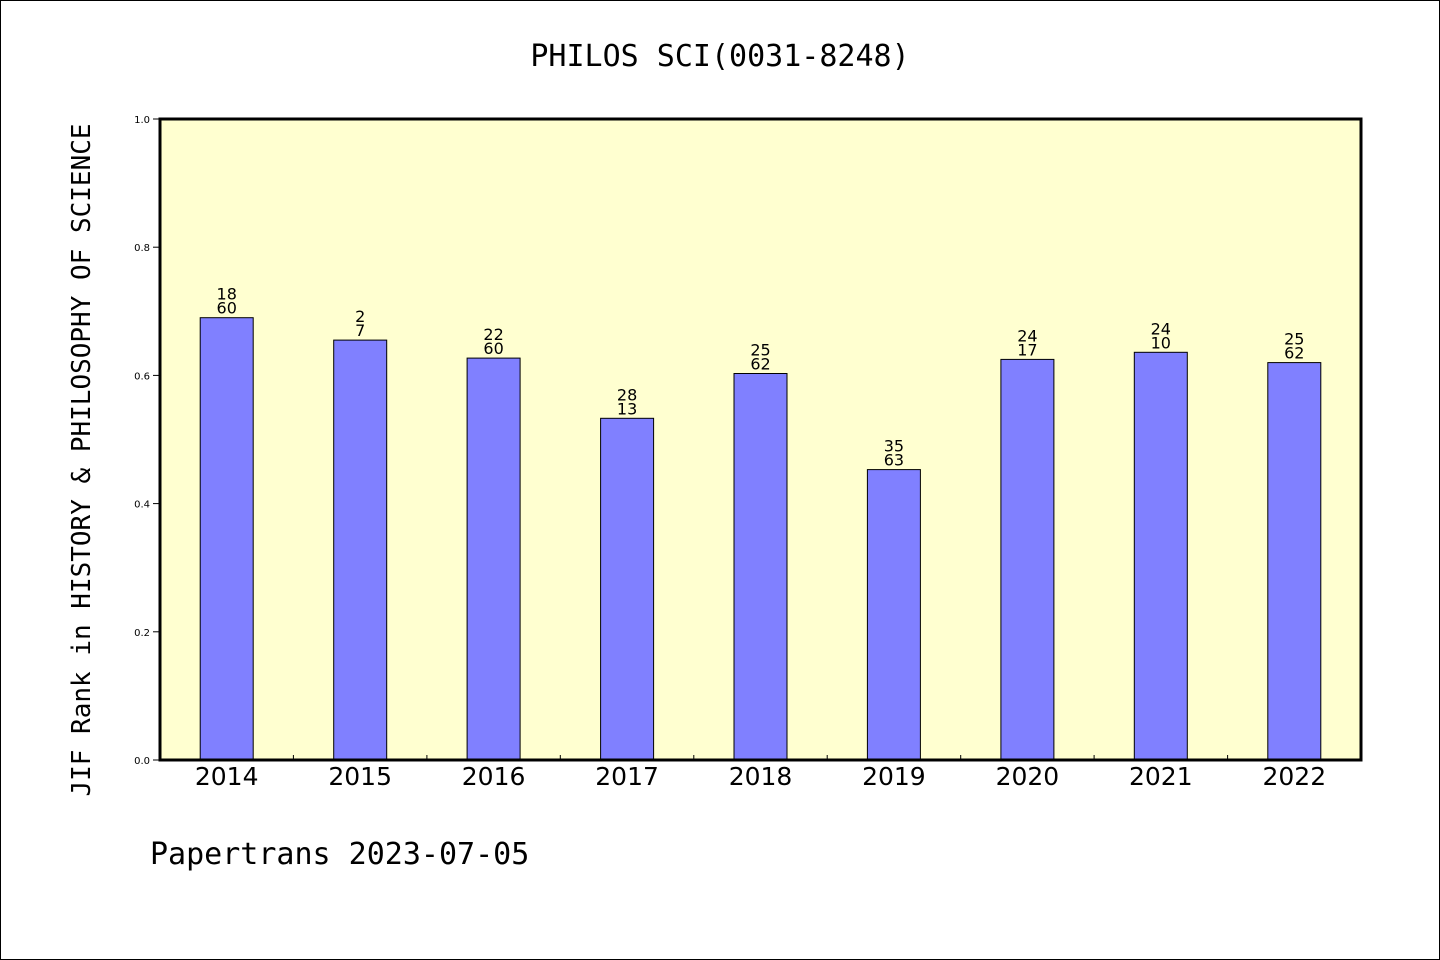 The width and height of the screenshot is (1440, 960). I want to click on bar-2014, so click(226, 539).